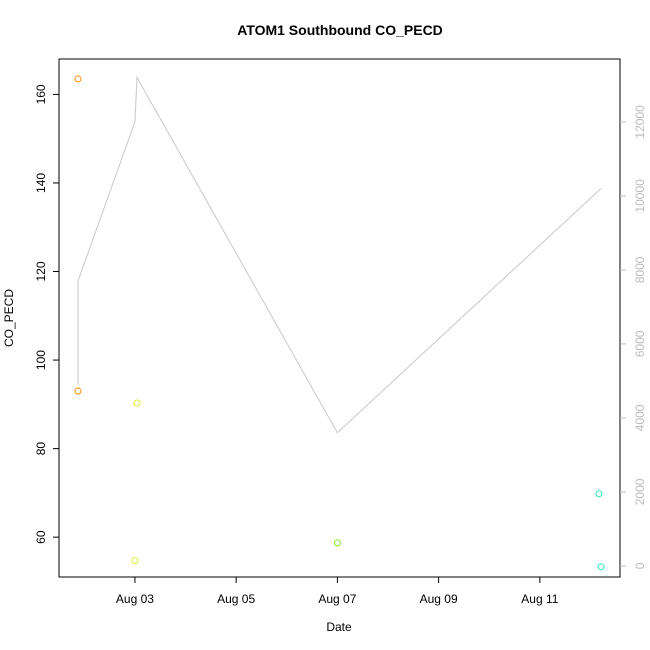 This screenshot has width=650, height=650. Describe the element at coordinates (46, 314) in the screenshot. I see `y-axis-left: 60 80 100 120 140 160` at that location.